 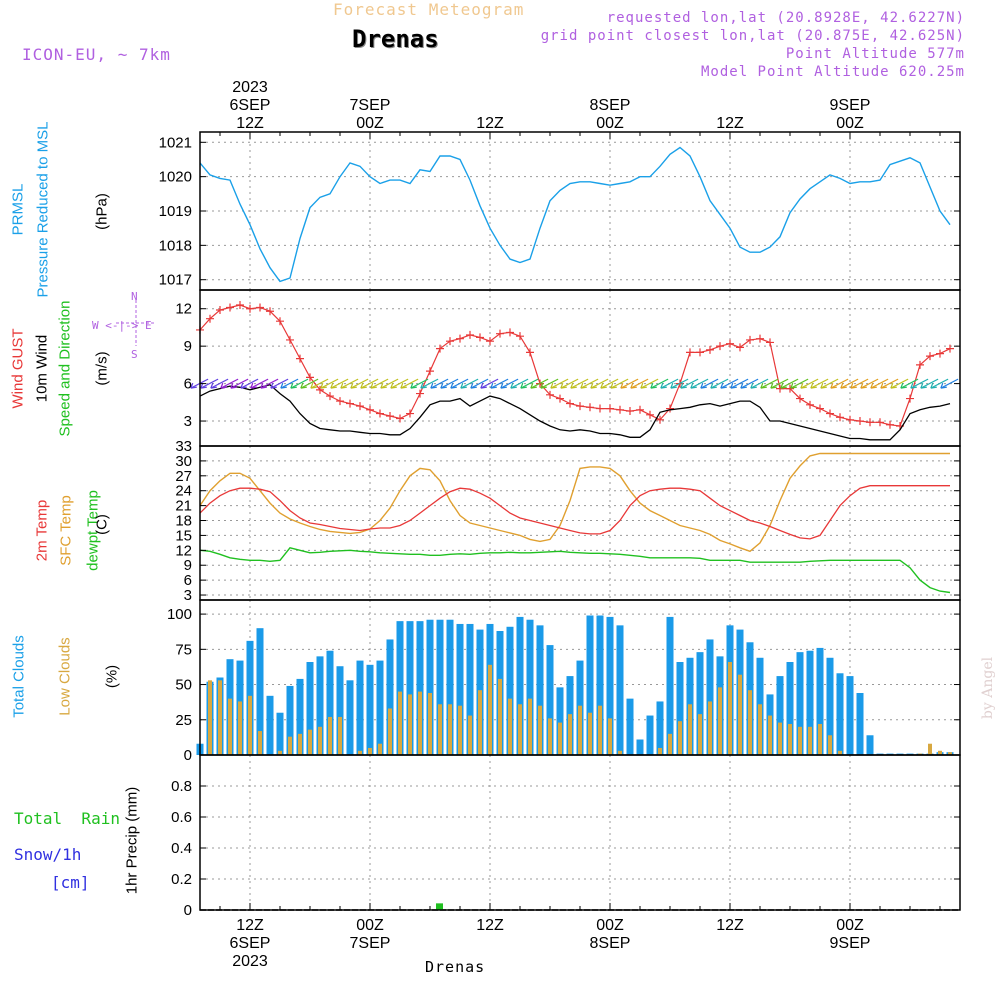 What do you see at coordinates (136, 323) in the screenshot?
I see `compass-cross` at bounding box center [136, 323].